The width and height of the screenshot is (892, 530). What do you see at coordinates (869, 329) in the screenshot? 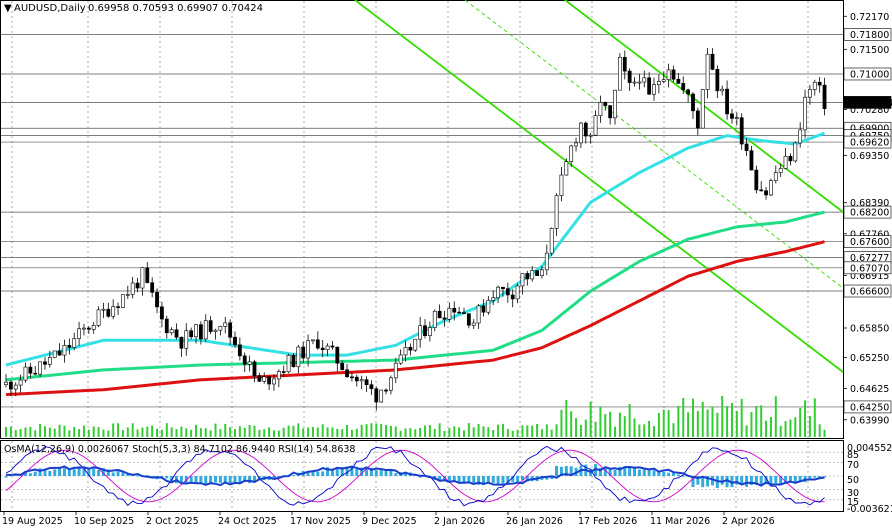
I see `price-tick-label: 0.65850` at bounding box center [869, 329].